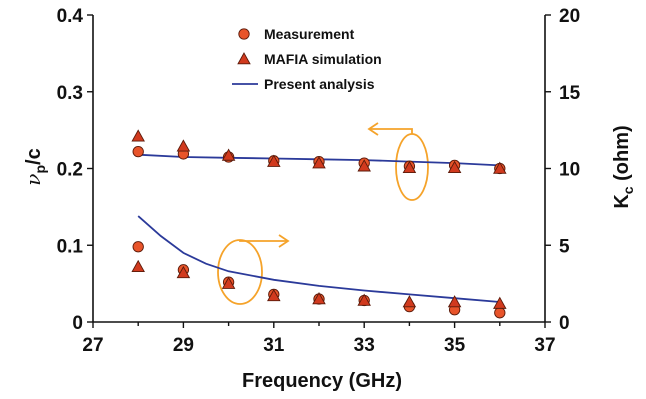 This screenshot has height=399, width=646. Describe the element at coordinates (70, 246) in the screenshot. I see `y-left-tick-label: 0.1` at that location.